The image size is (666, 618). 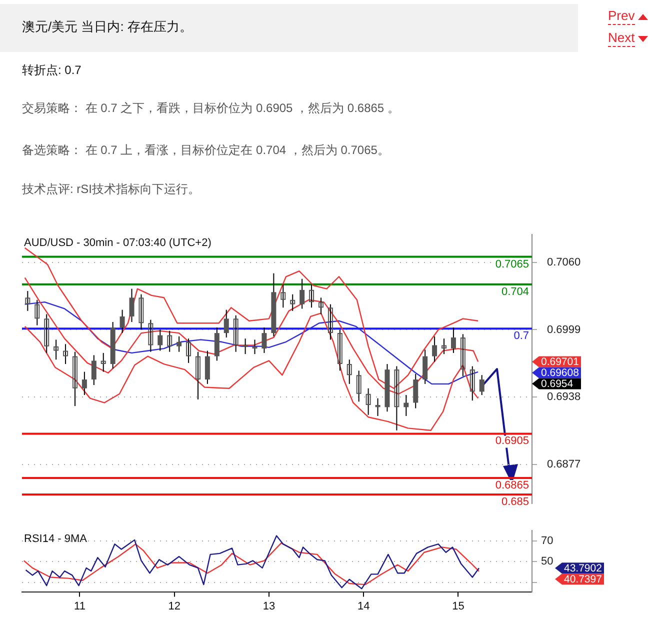 What do you see at coordinates (80, 606) in the screenshot?
I see `x-tick-label: 11` at bounding box center [80, 606].